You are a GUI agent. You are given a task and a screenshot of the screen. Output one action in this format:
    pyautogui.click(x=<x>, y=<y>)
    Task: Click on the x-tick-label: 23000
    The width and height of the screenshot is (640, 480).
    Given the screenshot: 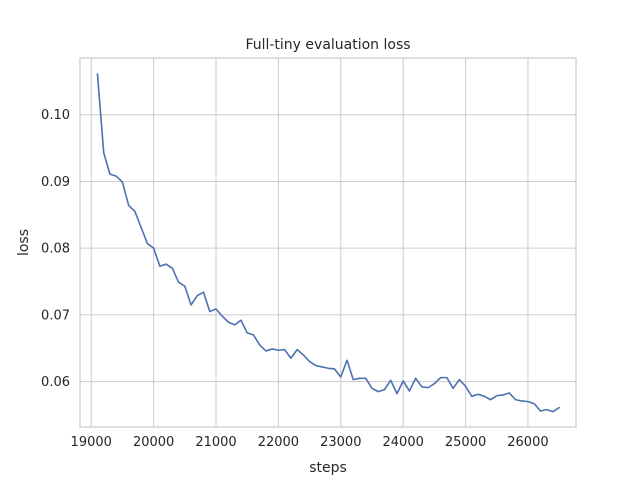 What is the action you would take?
    pyautogui.click(x=340, y=442)
    